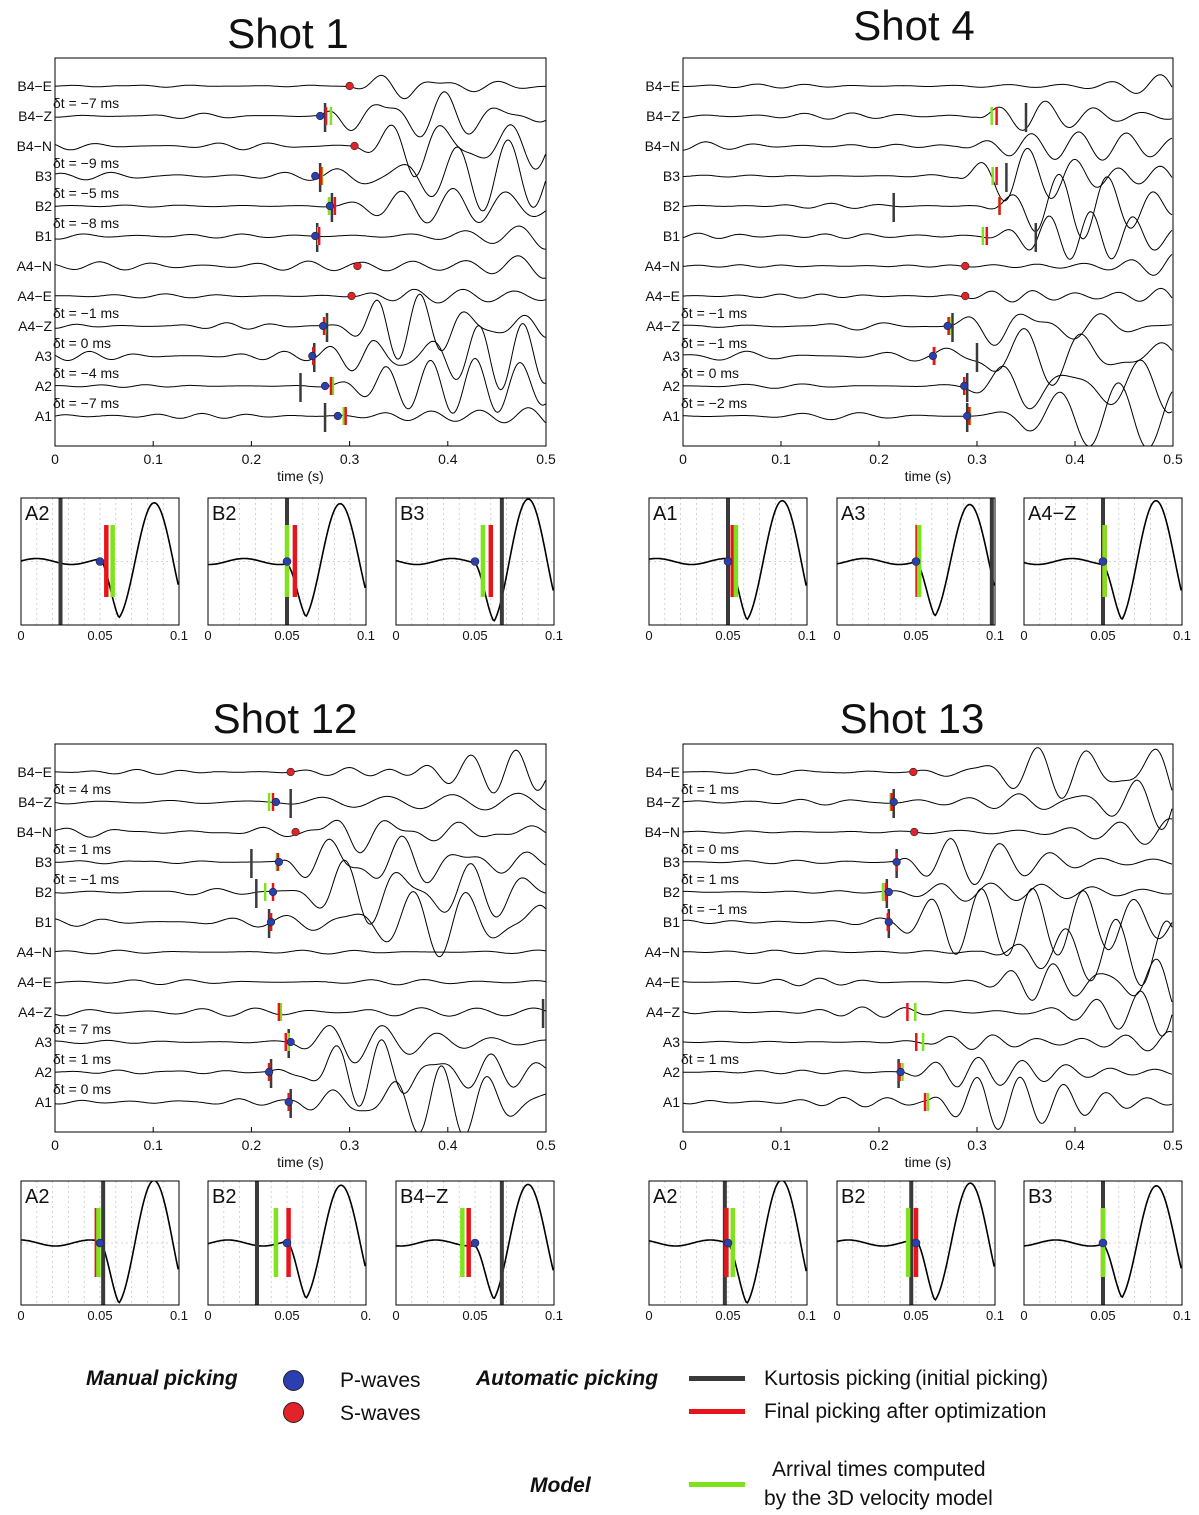 The height and width of the screenshot is (1515, 1199). I want to click on plot-frame, so click(928, 938).